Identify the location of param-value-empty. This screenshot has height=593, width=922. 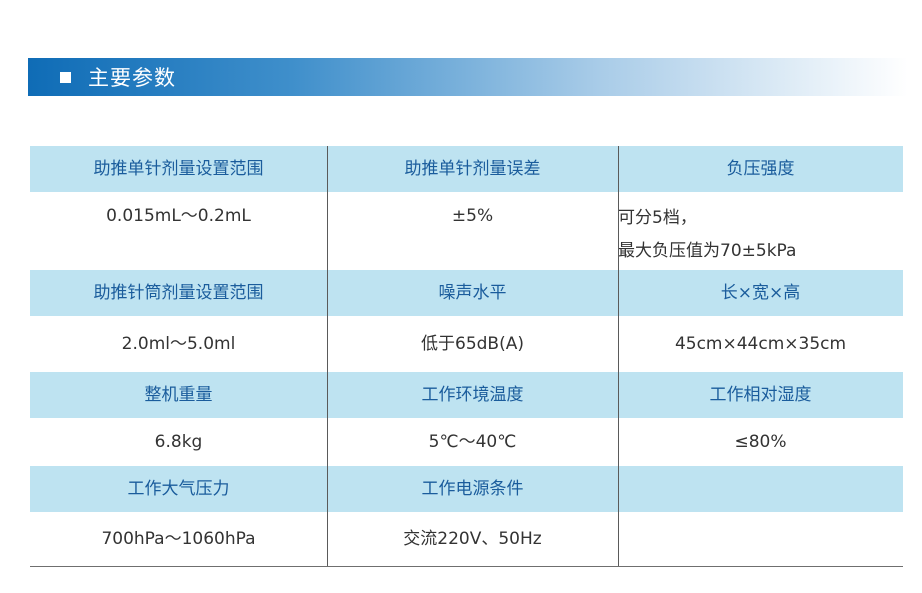
(760, 539).